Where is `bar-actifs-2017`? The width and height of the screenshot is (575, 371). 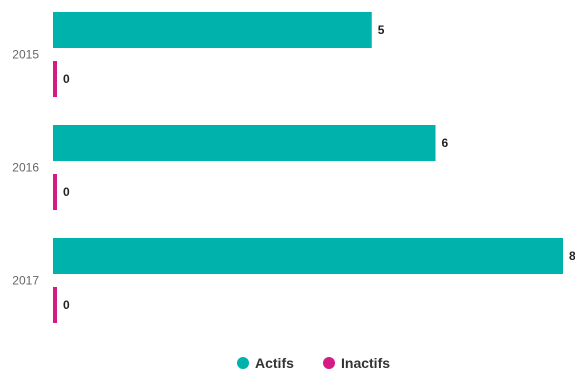 bar-actifs-2017 is located at coordinates (308, 256).